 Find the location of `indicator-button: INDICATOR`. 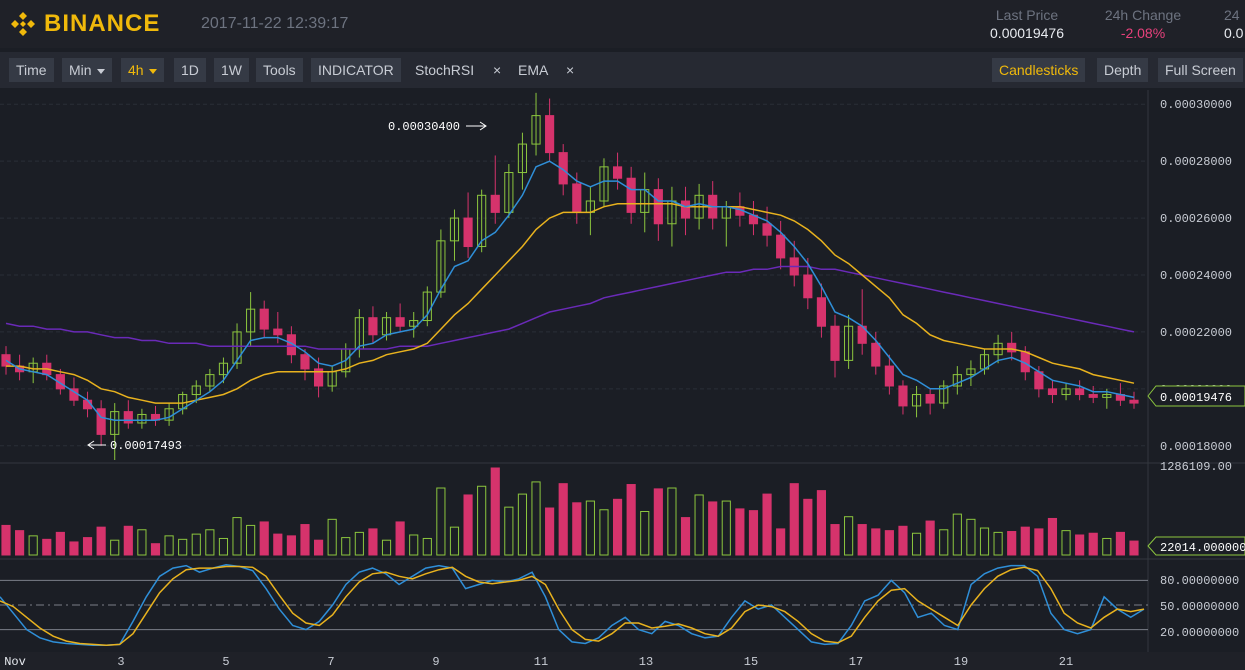

indicator-button: INDICATOR is located at coordinates (356, 70).